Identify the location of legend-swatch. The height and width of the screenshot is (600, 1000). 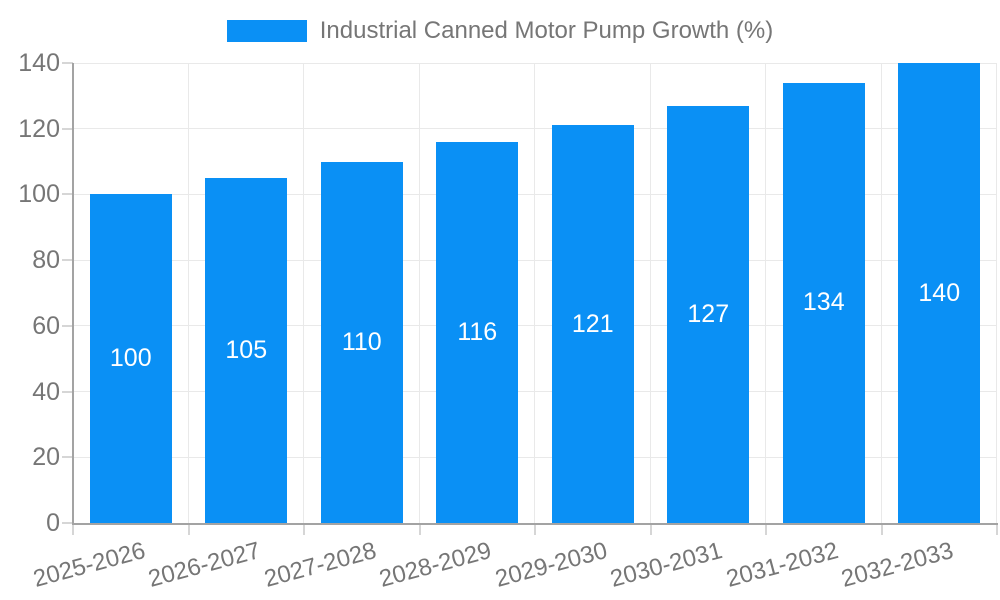
(266, 31).